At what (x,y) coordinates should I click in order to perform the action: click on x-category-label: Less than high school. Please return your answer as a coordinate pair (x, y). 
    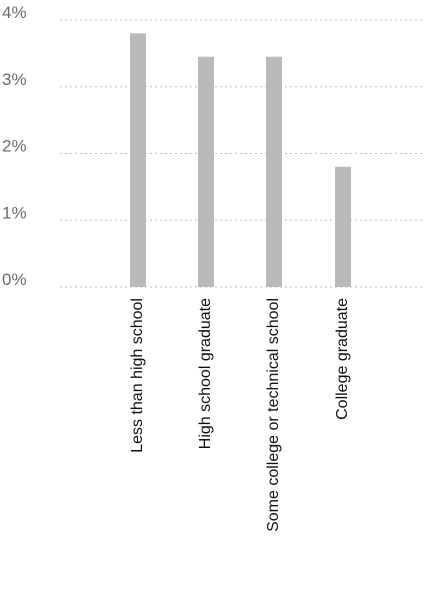
    Looking at the image, I should click on (137, 375).